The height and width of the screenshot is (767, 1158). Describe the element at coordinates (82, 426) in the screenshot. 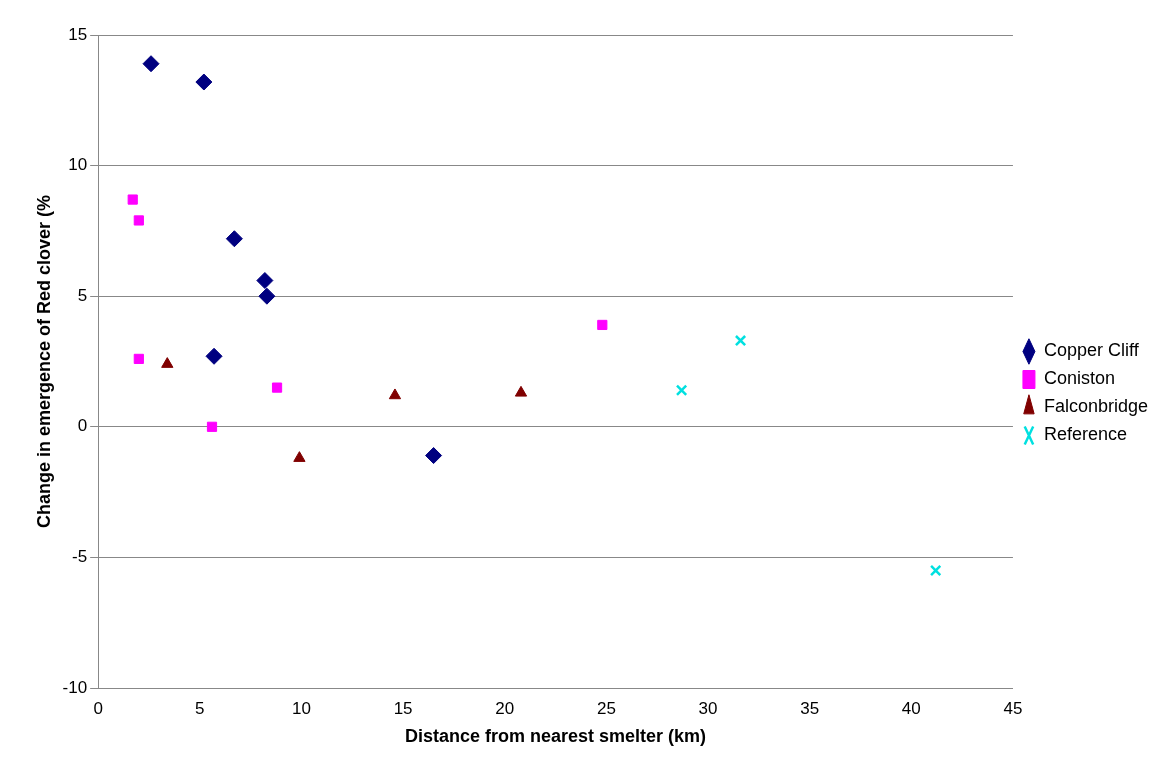

I see `y-tick-label: 0` at that location.